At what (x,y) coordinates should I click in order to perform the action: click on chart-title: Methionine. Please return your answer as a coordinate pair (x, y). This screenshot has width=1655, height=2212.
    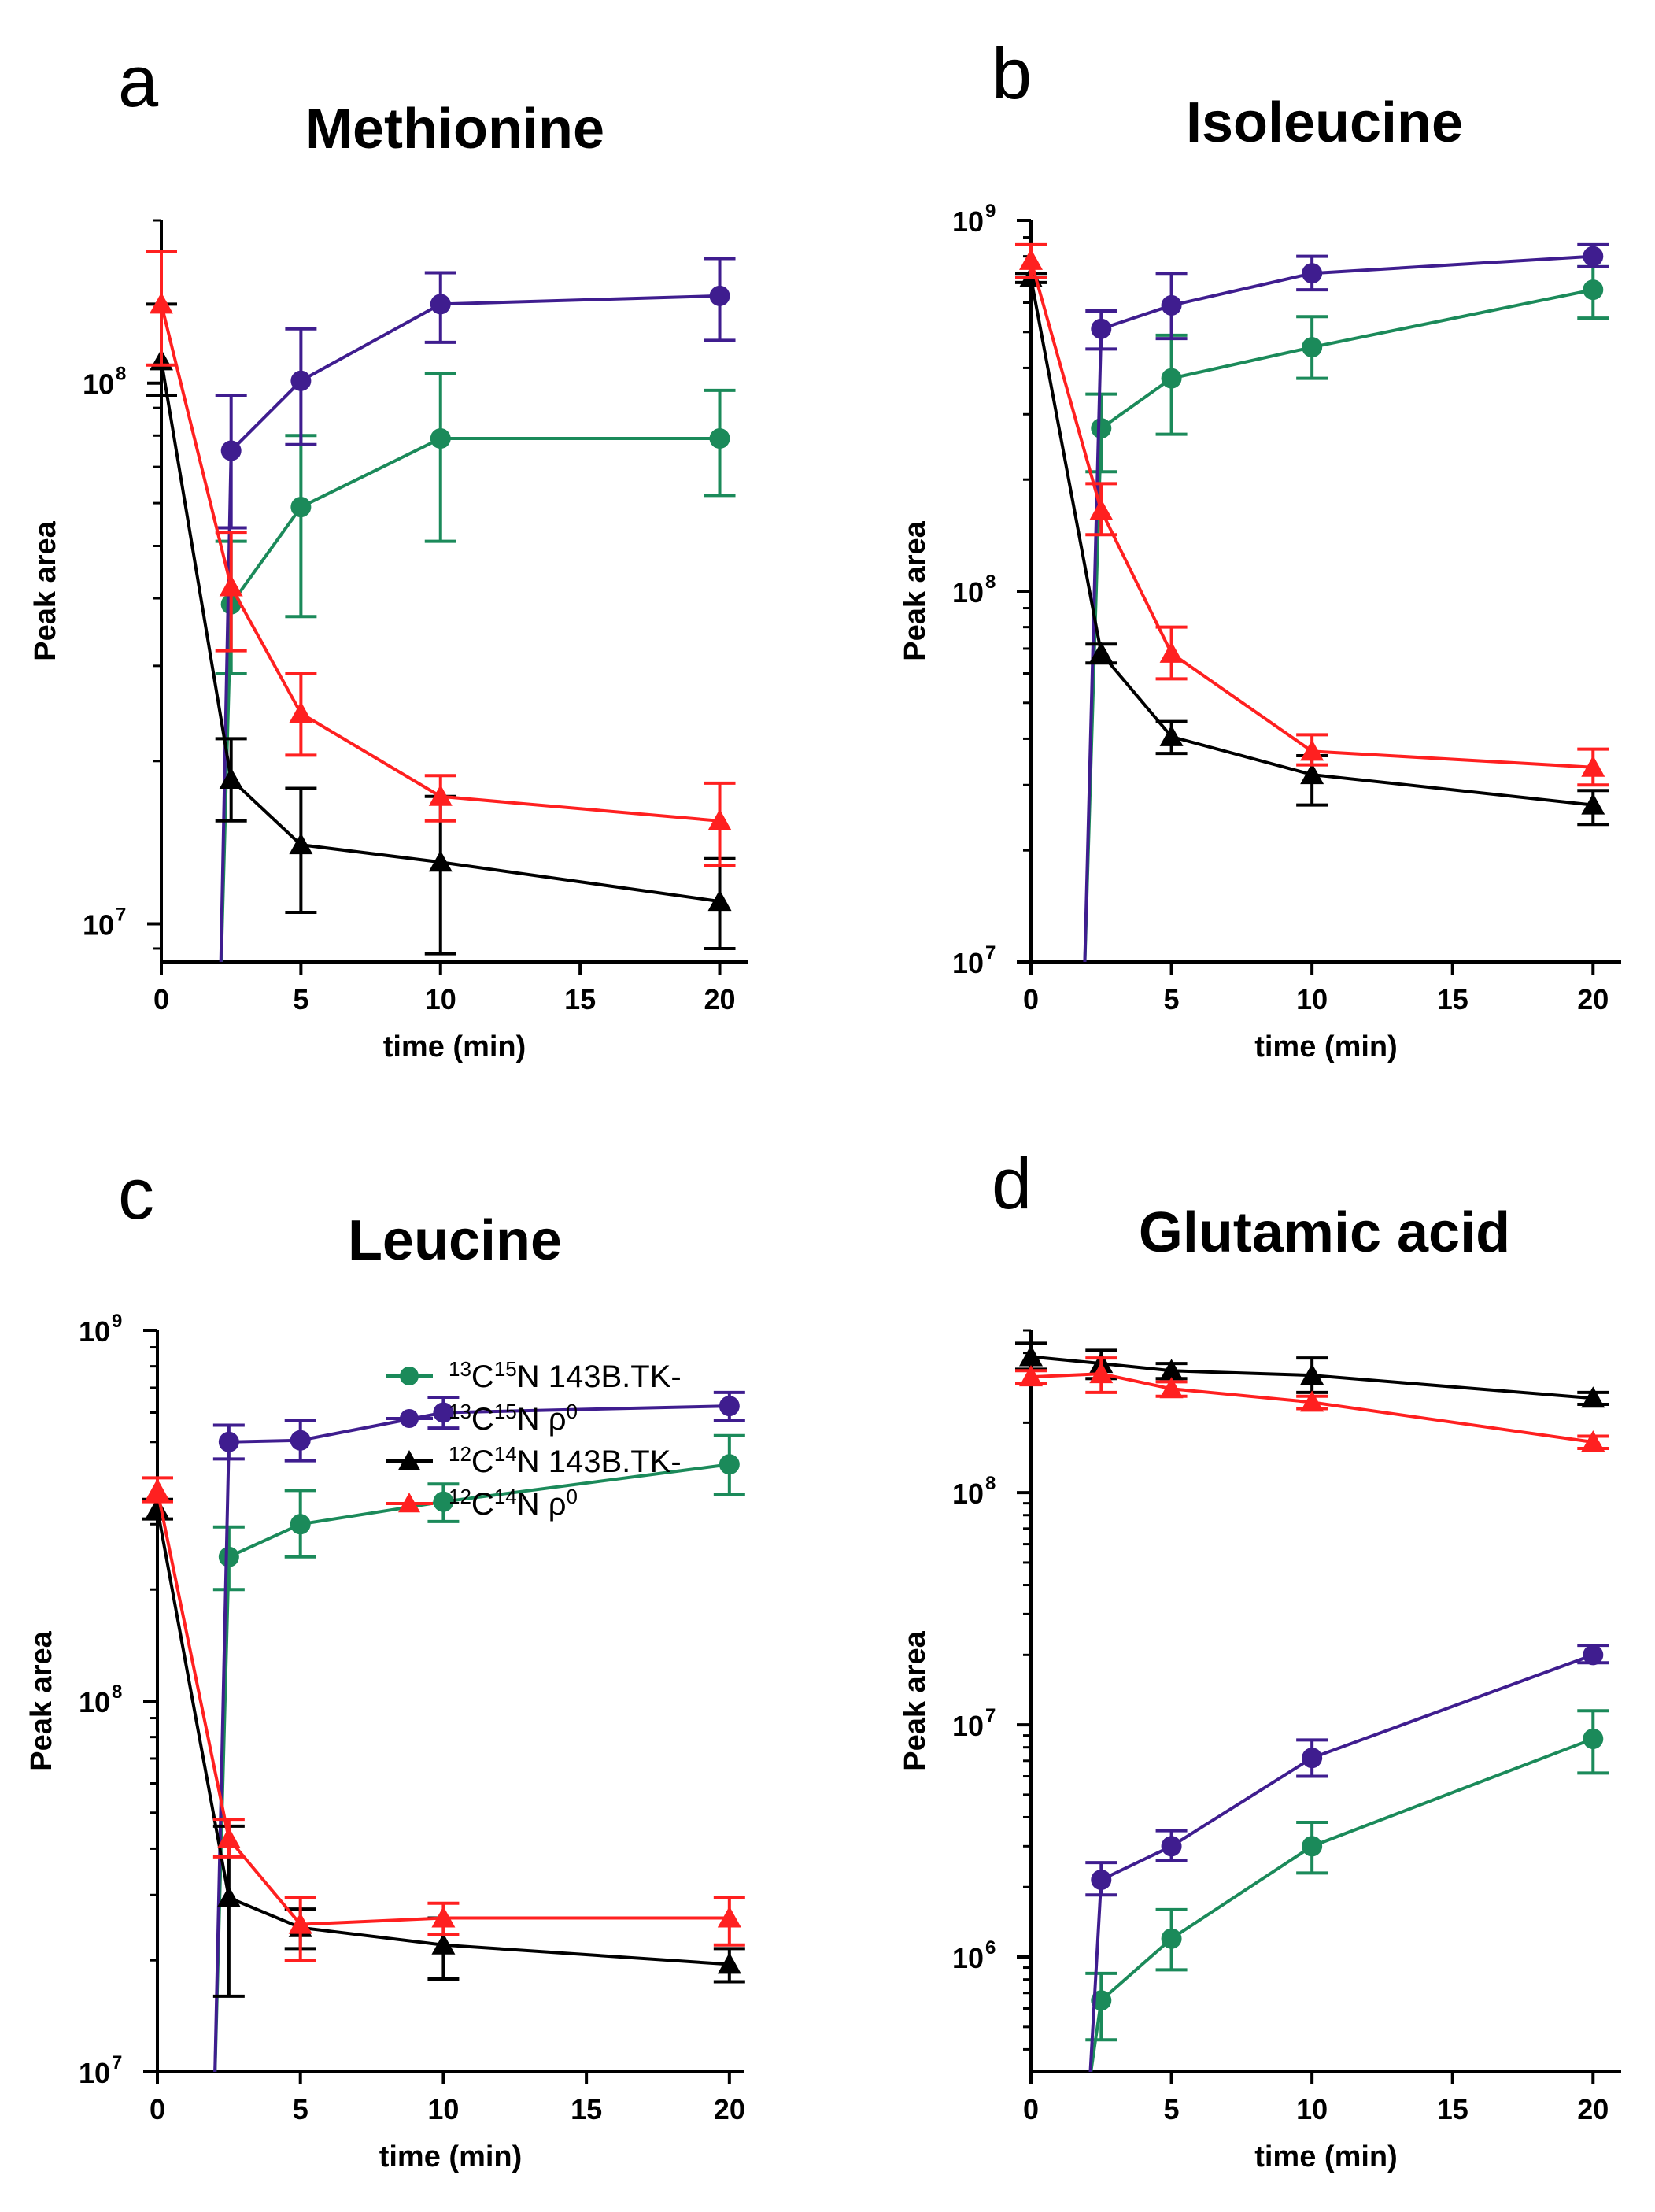
    Looking at the image, I should click on (455, 129).